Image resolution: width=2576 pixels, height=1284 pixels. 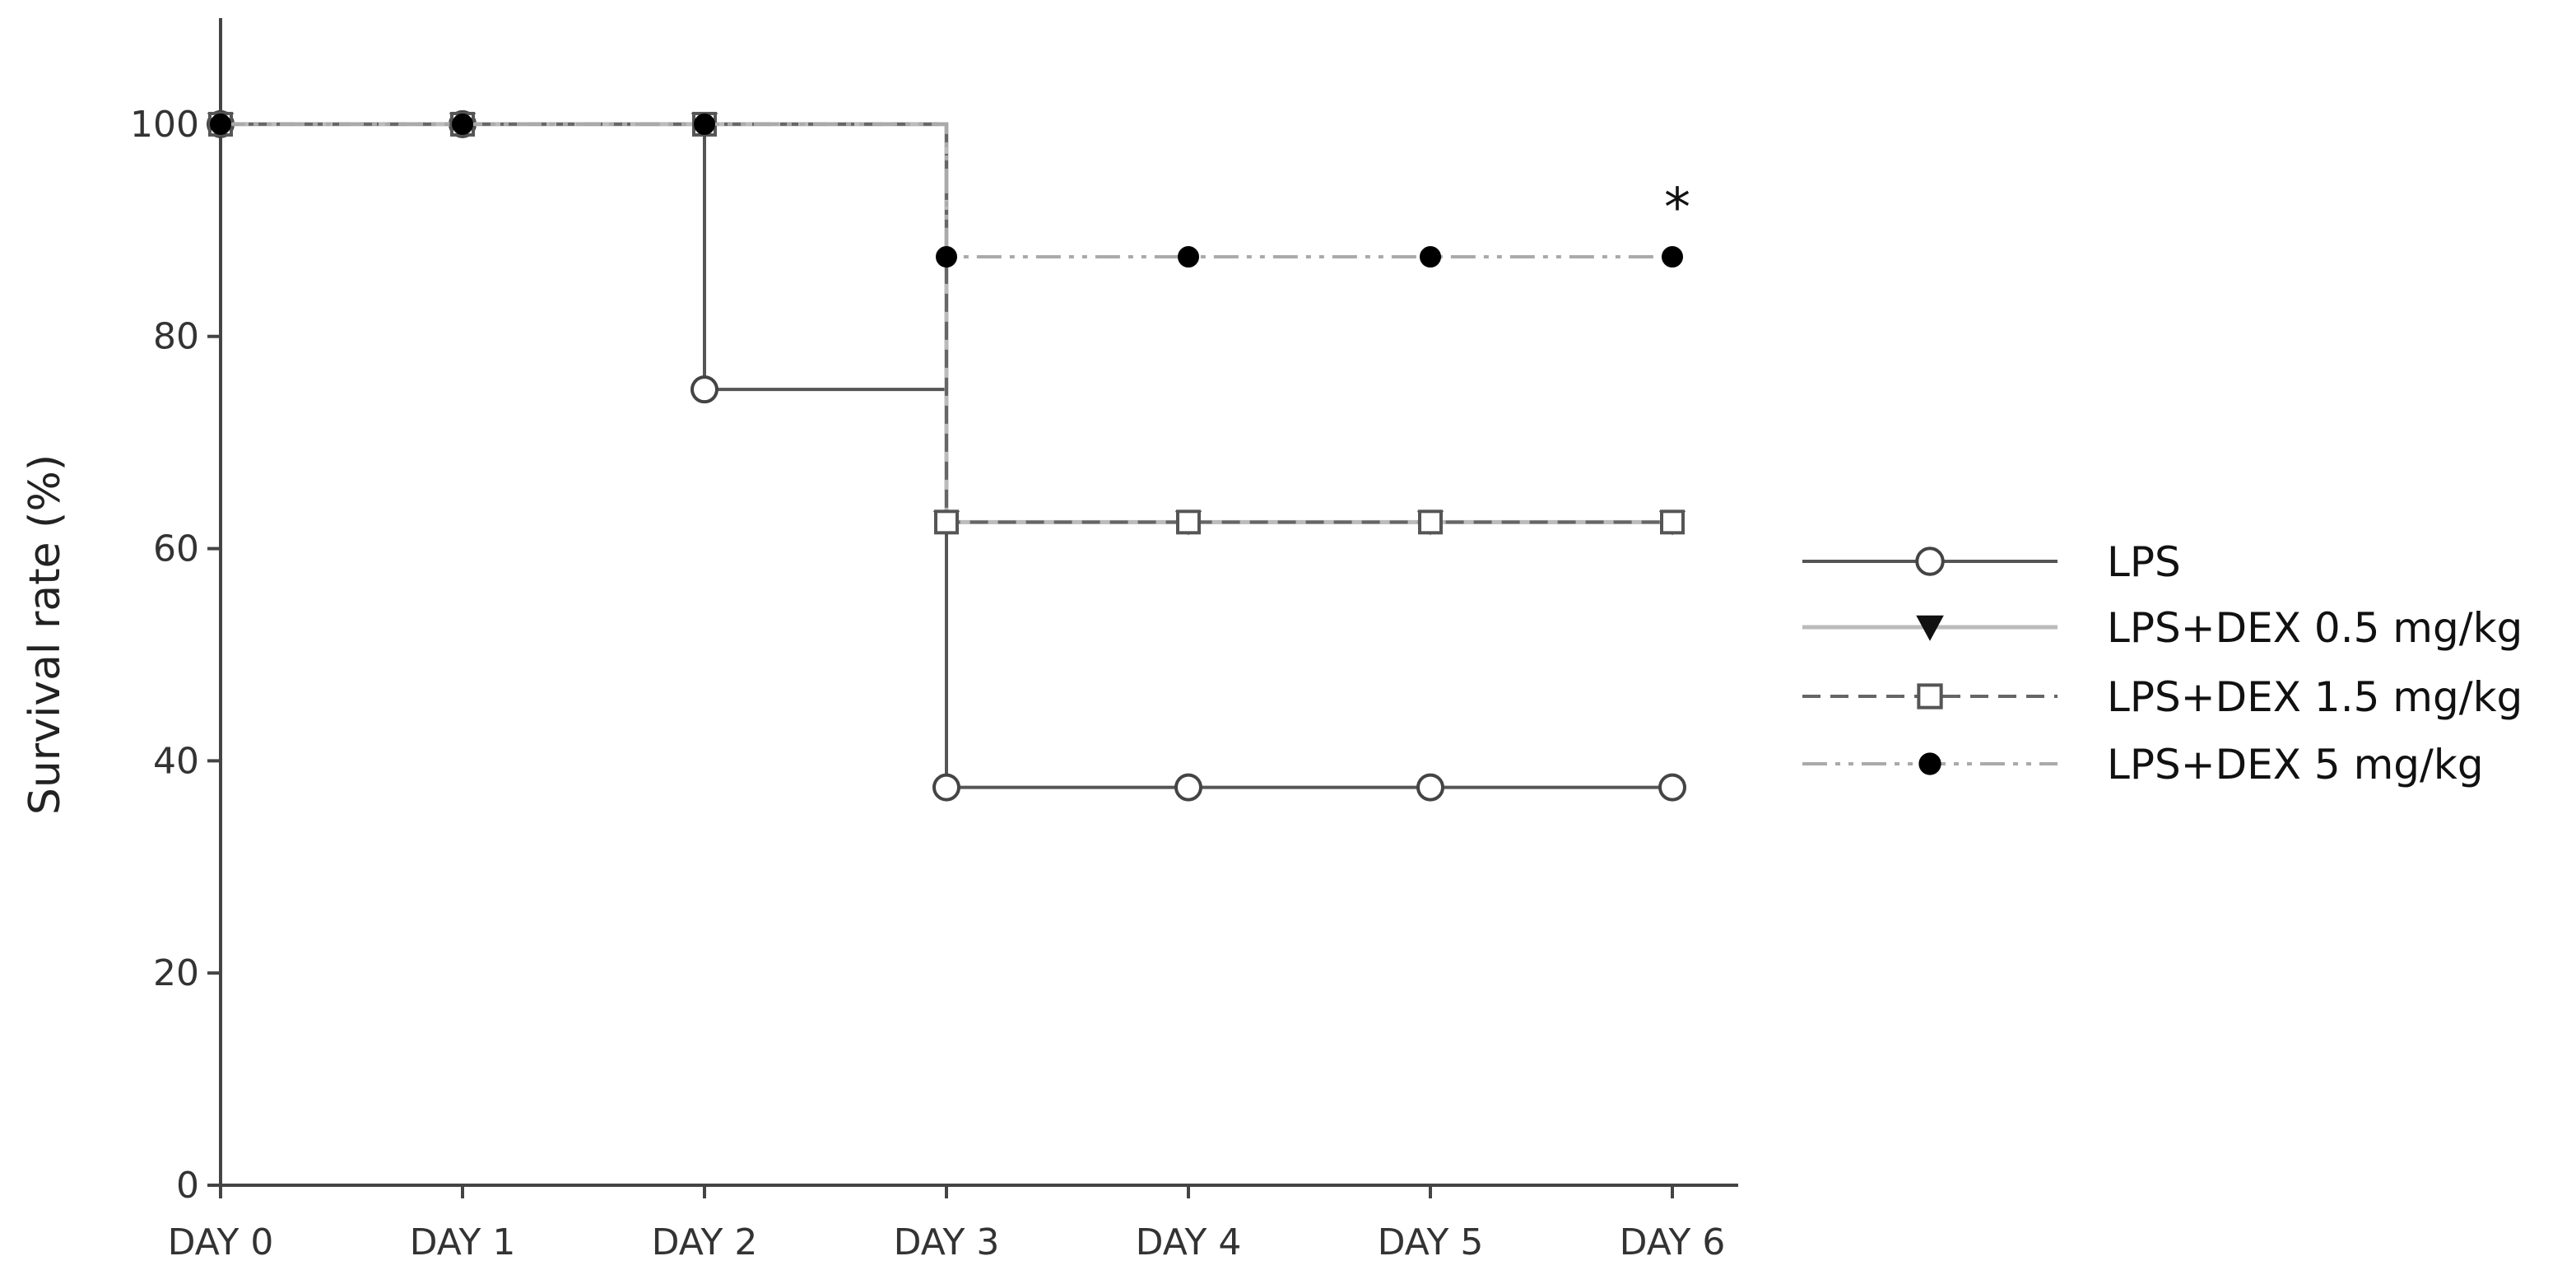 What do you see at coordinates (164, 125) in the screenshot?
I see `y-tick-label: 100` at bounding box center [164, 125].